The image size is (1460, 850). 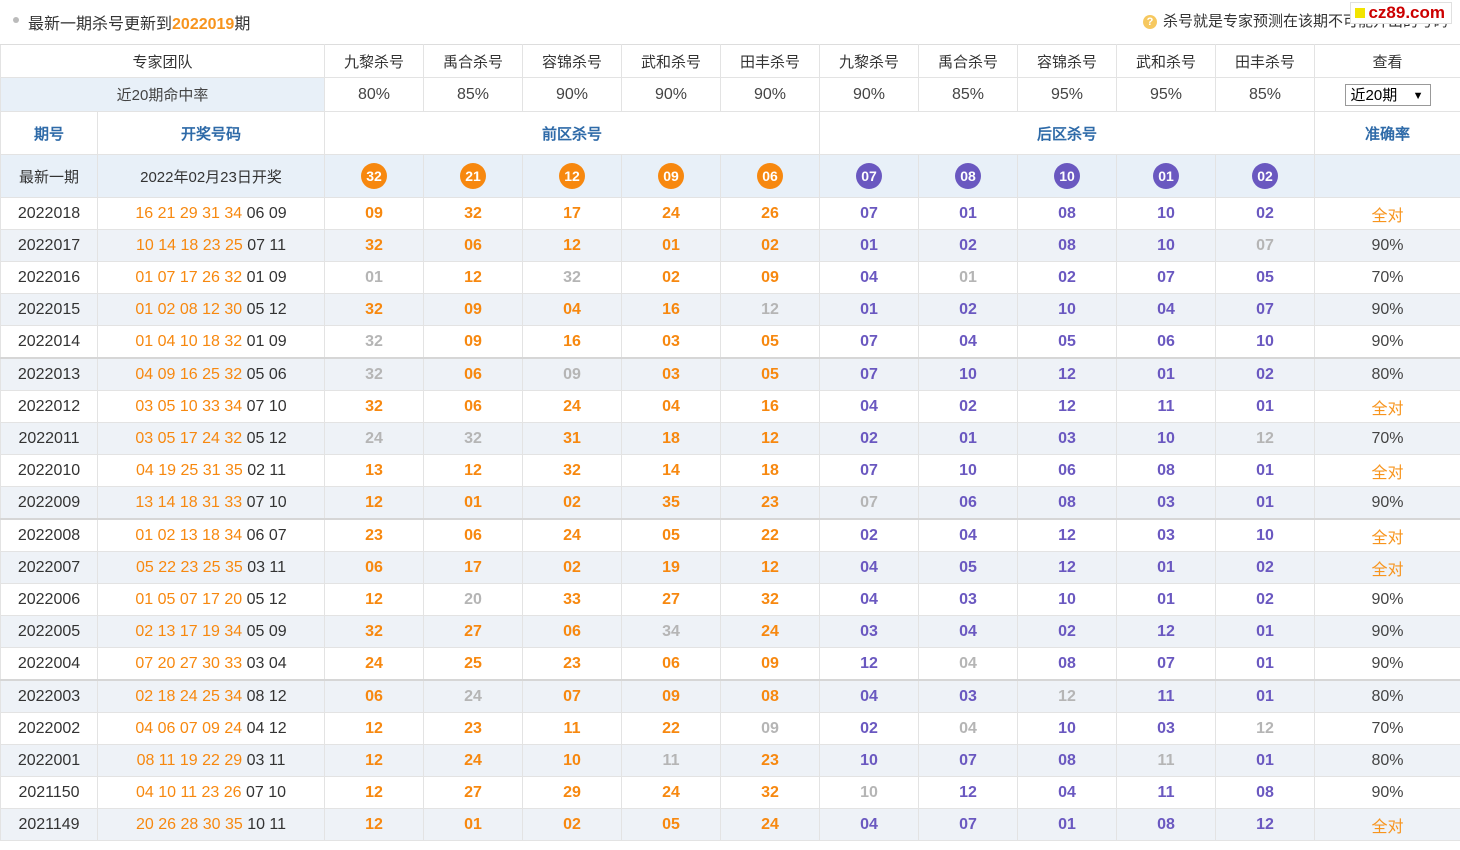 I want to click on front-numbers: 02 18 24 25 34, so click(x=189, y=696).